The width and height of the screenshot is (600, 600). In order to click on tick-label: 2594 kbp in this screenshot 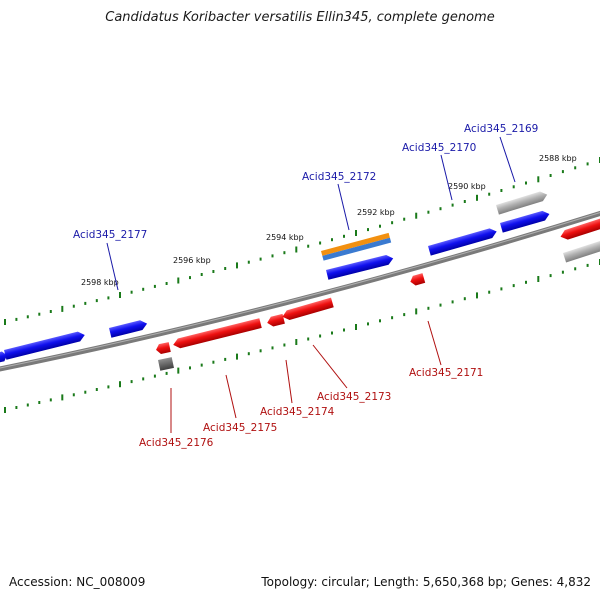, I will do `click(285, 237)`.